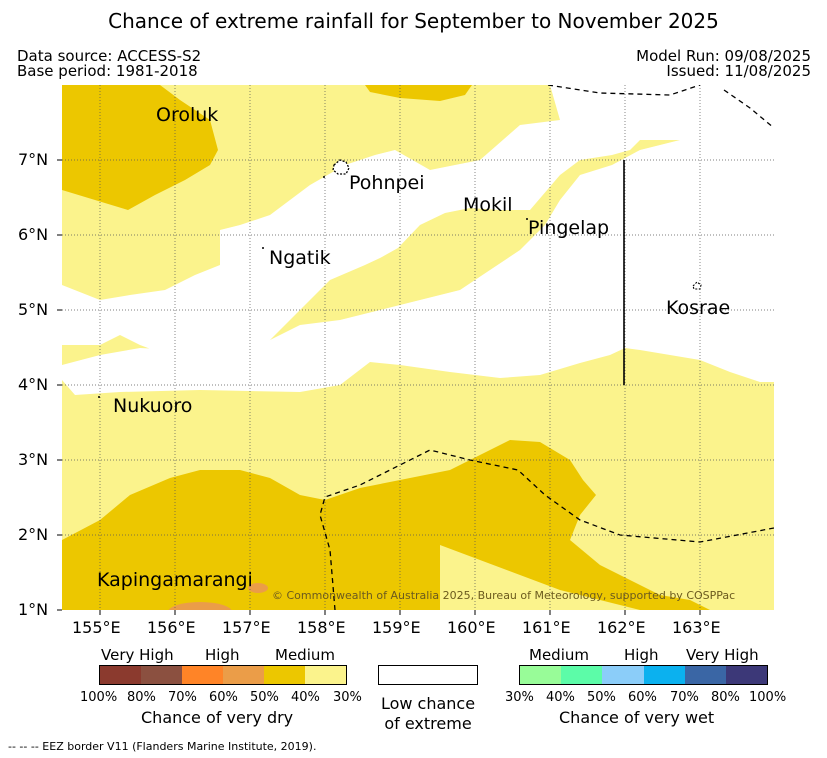 This screenshot has width=827, height=758. What do you see at coordinates (569, 228) in the screenshot?
I see `place-label-pingelap: Pingelap` at bounding box center [569, 228].